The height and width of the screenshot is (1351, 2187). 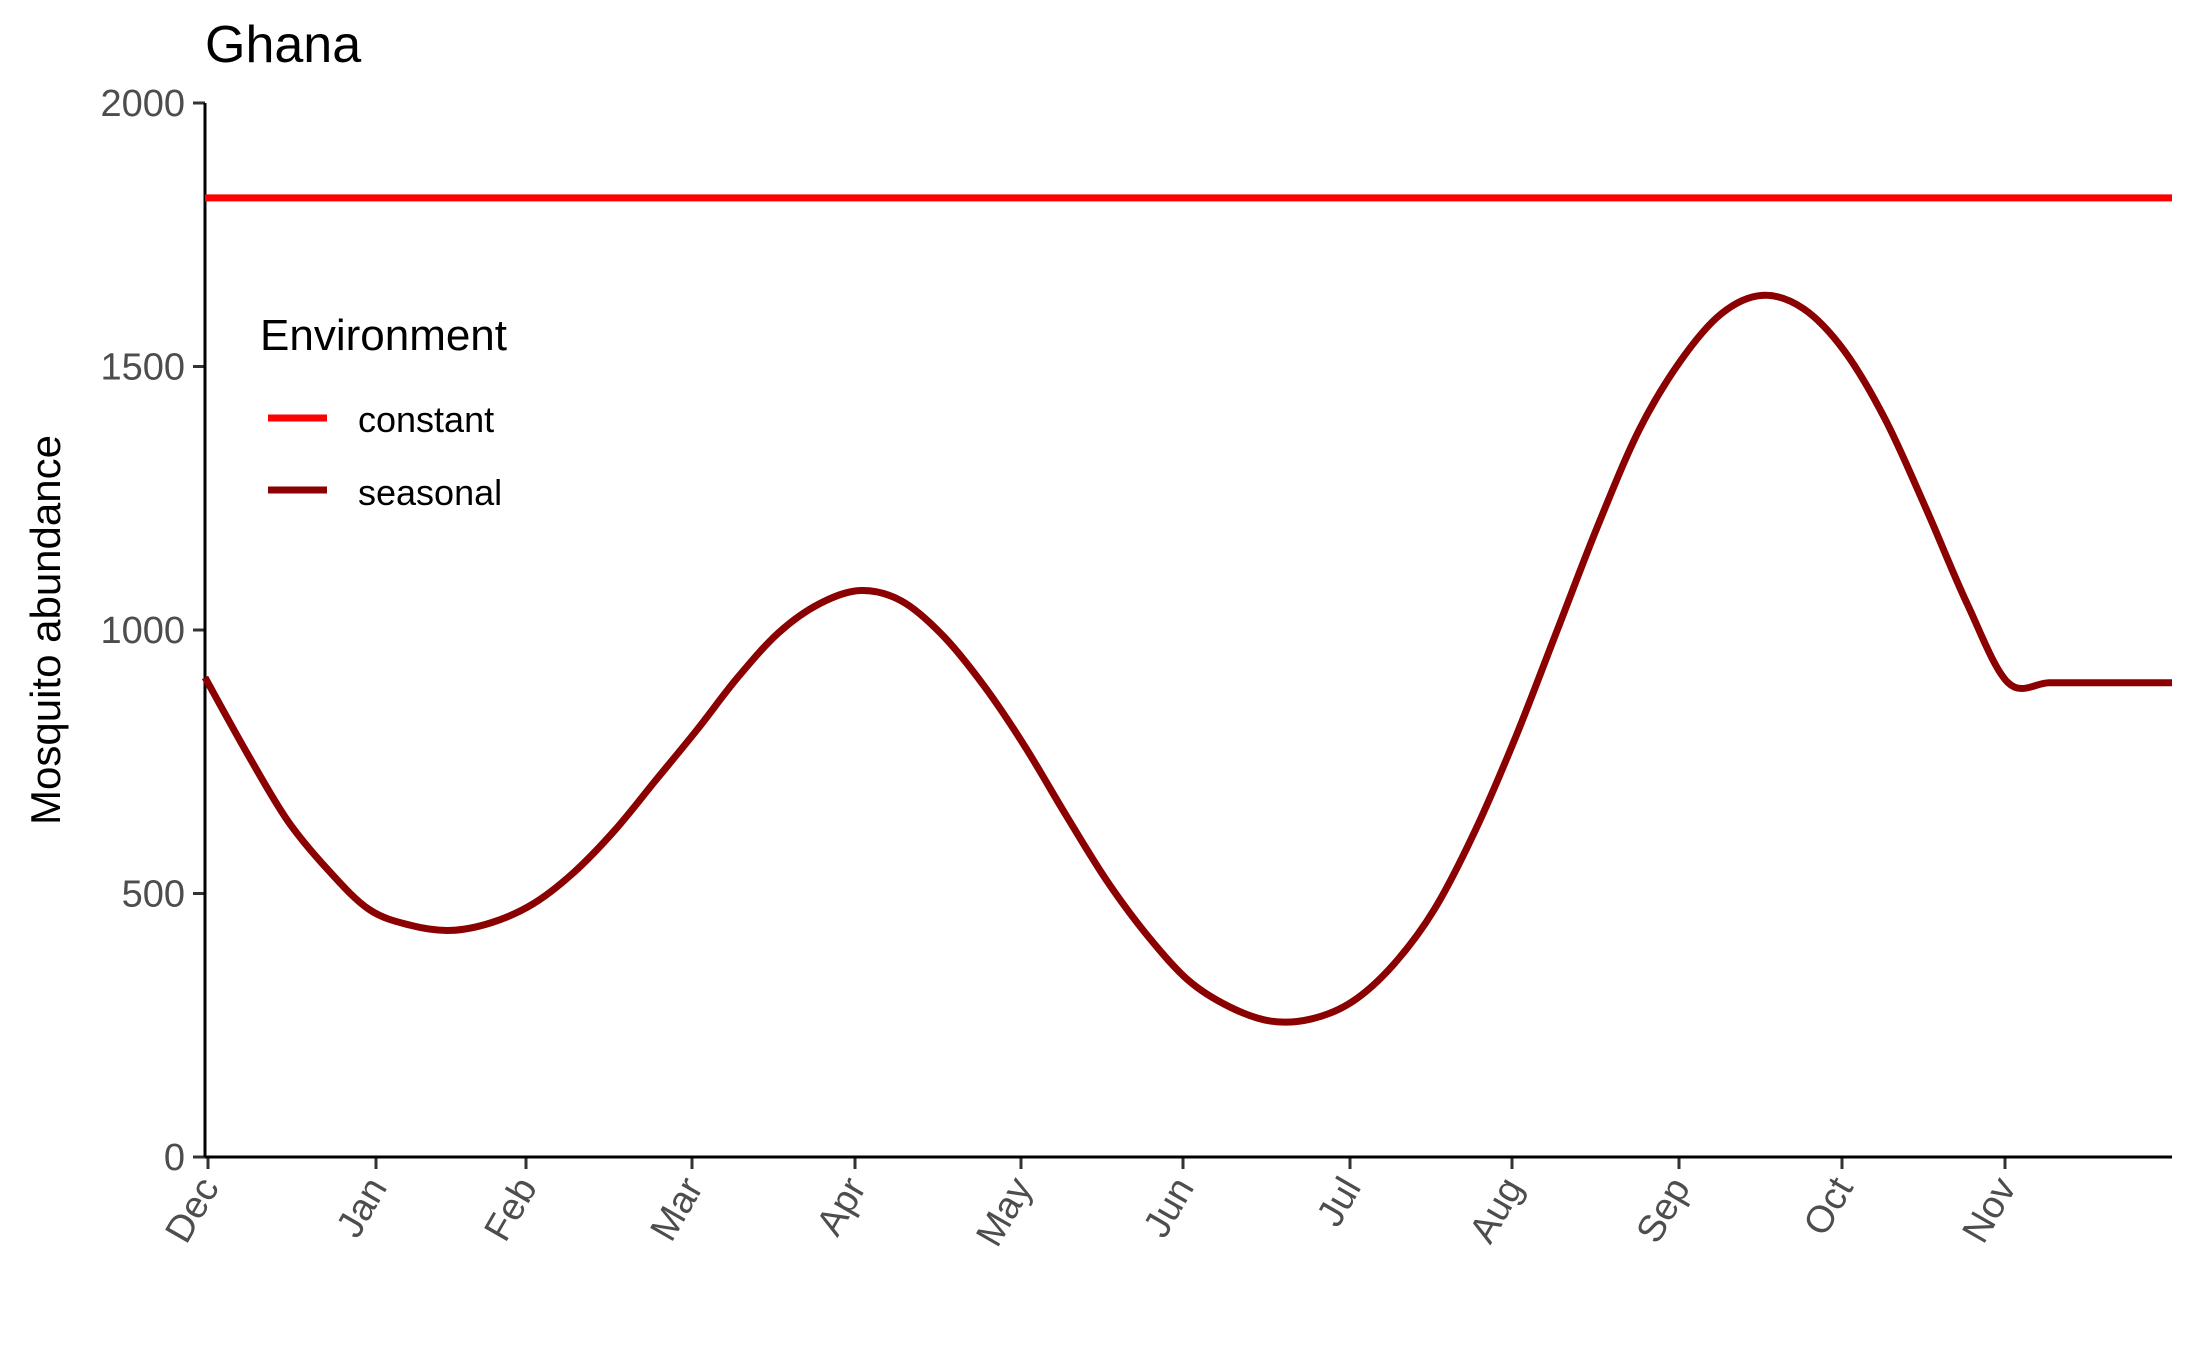 What do you see at coordinates (1829, 1206) in the screenshot?
I see `x-tick-label: Oct` at bounding box center [1829, 1206].